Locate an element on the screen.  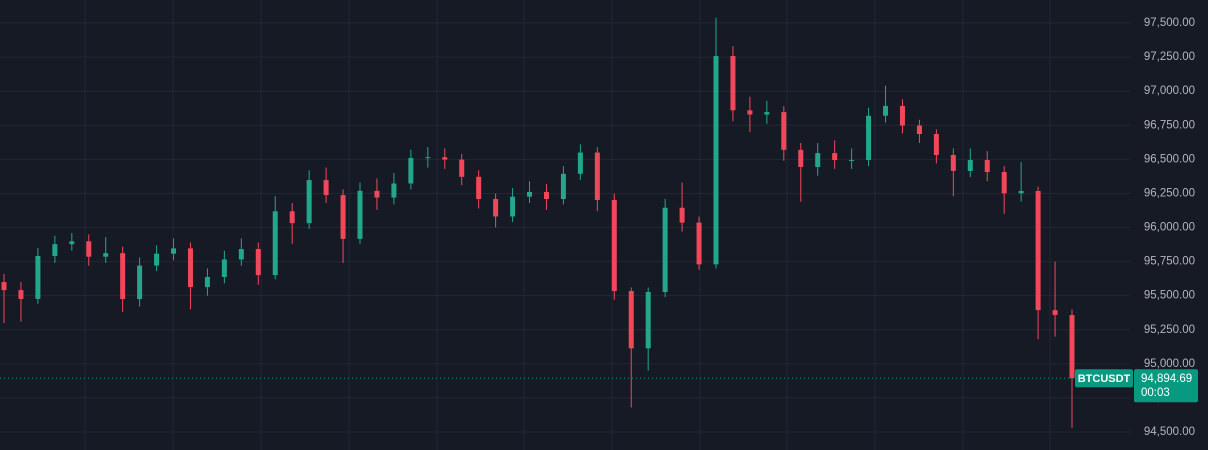
y-tick-label: 95,250.00 is located at coordinates (1169, 330).